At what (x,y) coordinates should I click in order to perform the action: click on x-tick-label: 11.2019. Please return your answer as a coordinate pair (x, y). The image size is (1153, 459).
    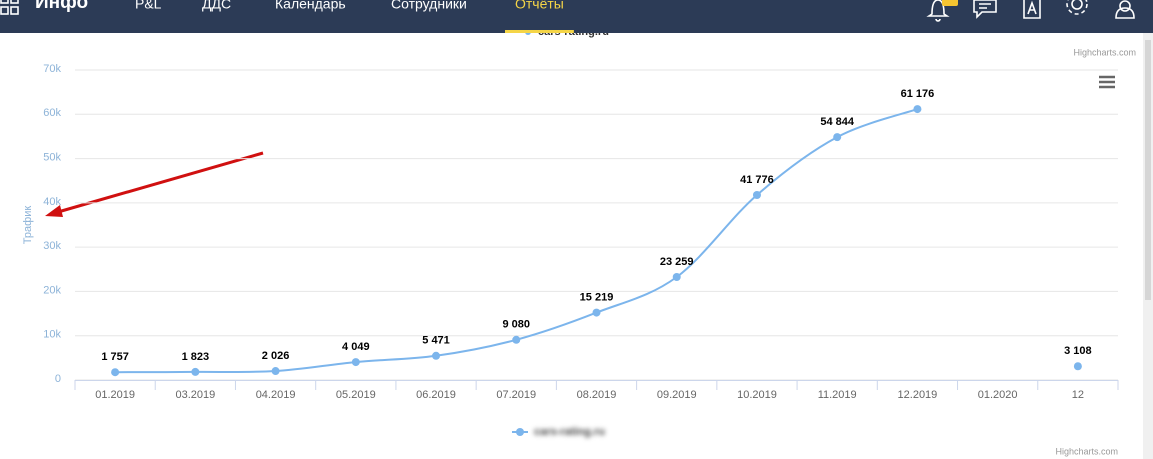
    Looking at the image, I should click on (837, 395).